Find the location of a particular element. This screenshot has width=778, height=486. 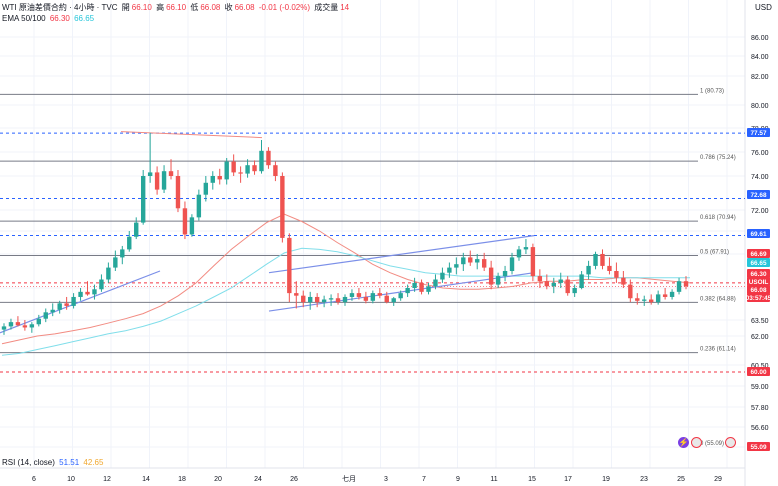

price-tag-label: 55.09 is located at coordinates (759, 447).